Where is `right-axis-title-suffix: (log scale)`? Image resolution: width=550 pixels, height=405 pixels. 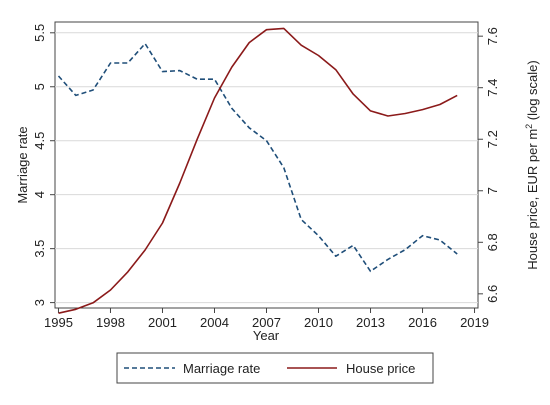 right-axis-title-suffix: (log scale) is located at coordinates (532, 92).